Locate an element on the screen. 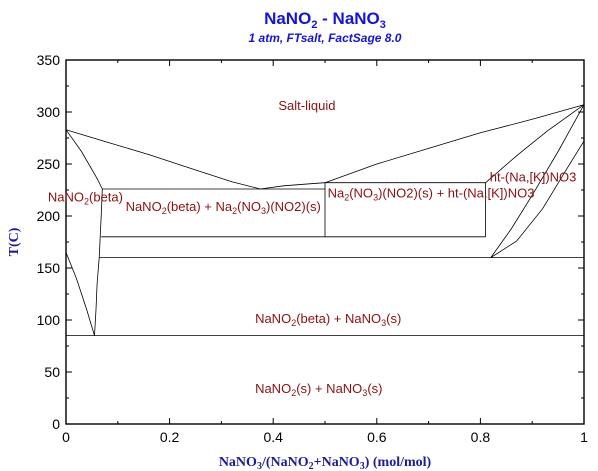 The image size is (598, 471). region-label-part: Na is located at coordinates (336, 192).